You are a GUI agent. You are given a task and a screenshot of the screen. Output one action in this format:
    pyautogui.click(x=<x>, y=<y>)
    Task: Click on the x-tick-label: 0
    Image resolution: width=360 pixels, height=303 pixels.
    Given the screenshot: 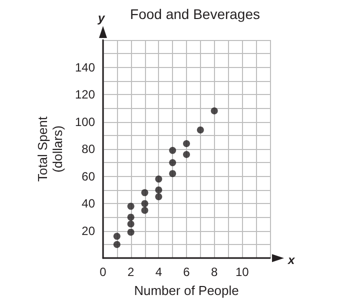 What is the action you would take?
    pyautogui.click(x=103, y=272)
    